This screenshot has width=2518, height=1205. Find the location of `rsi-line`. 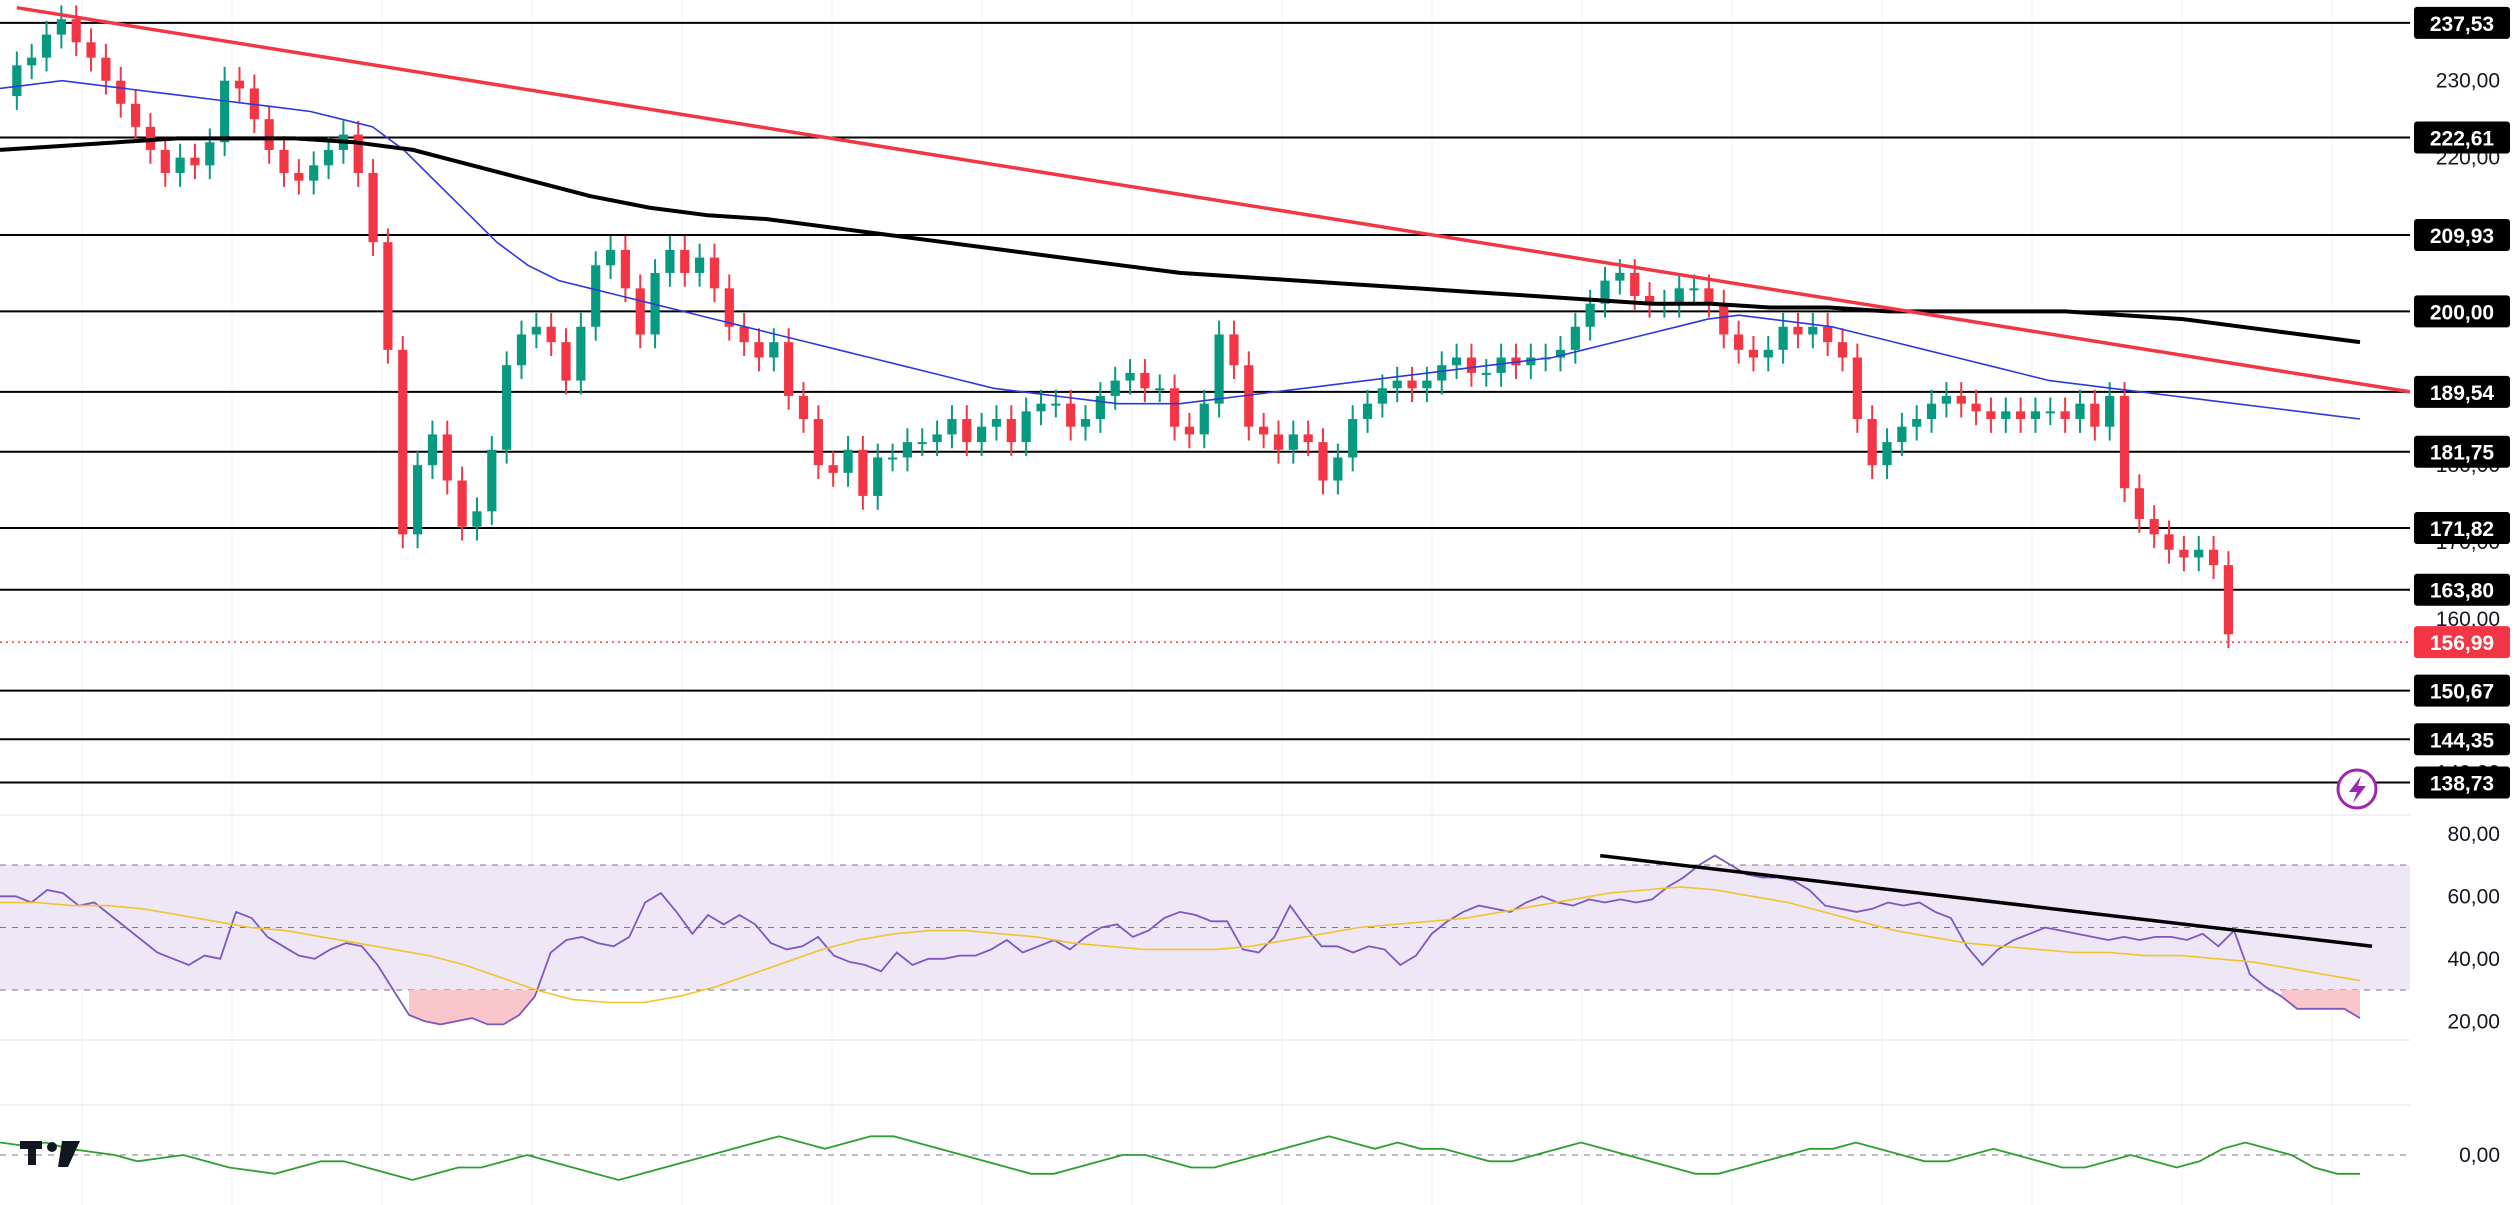

rsi-line is located at coordinates (1180, 940).